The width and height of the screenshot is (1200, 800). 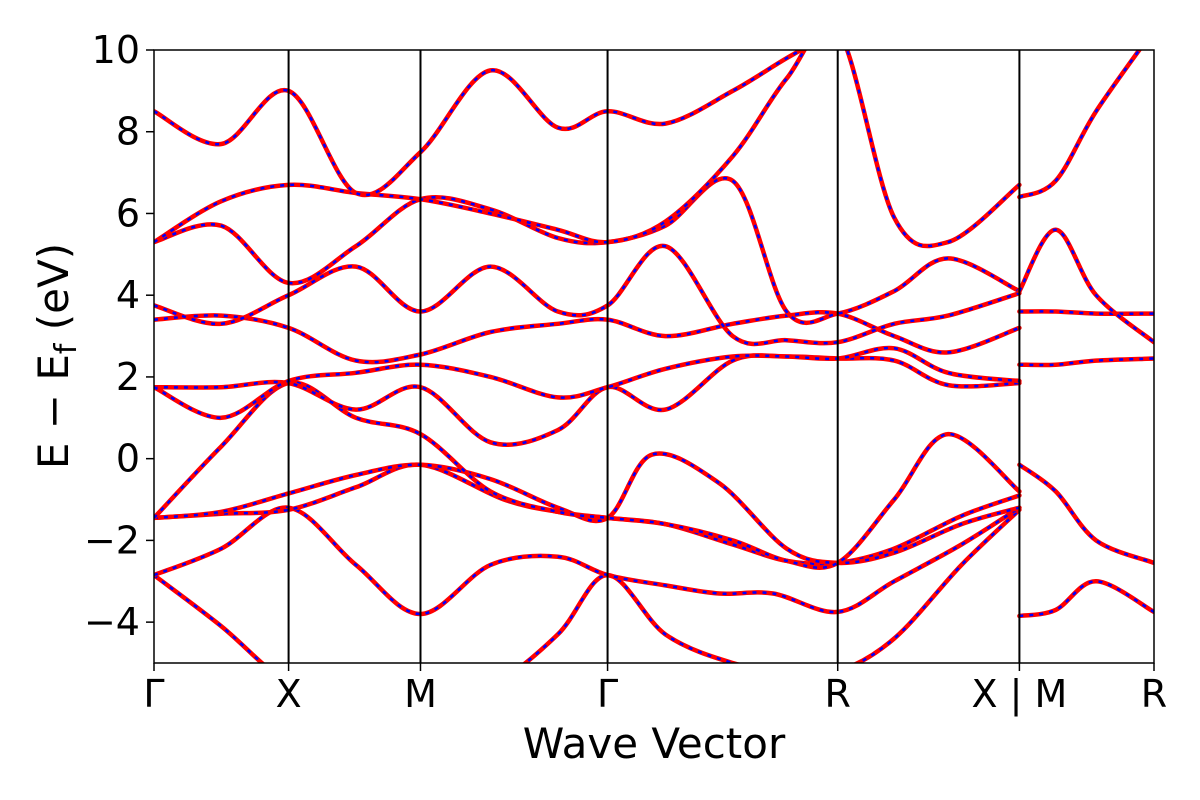 I want to click on y-tick-label-2: 0, so click(x=128, y=459).